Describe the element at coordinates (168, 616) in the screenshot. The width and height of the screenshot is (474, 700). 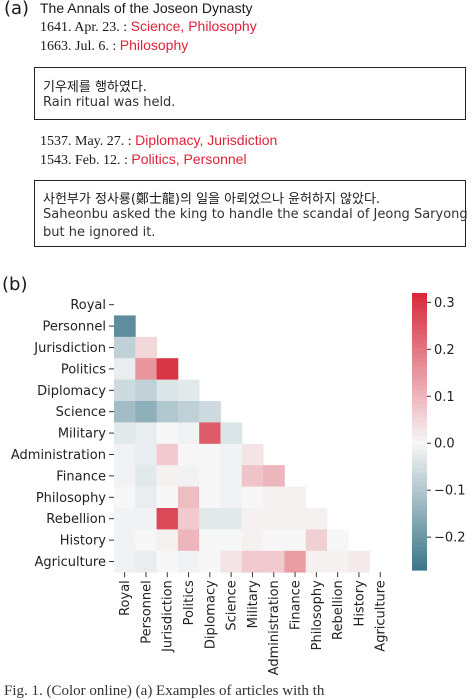
I see `x-tick-label: Jurisdiction` at that location.